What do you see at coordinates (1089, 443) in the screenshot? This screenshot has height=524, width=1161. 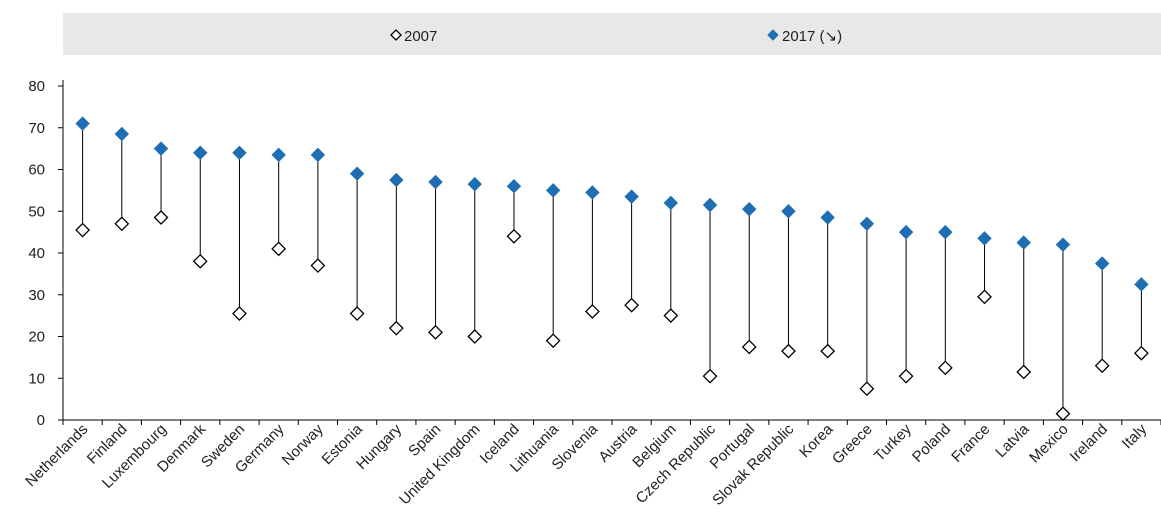 I see `x-tick-label: Ireland` at bounding box center [1089, 443].